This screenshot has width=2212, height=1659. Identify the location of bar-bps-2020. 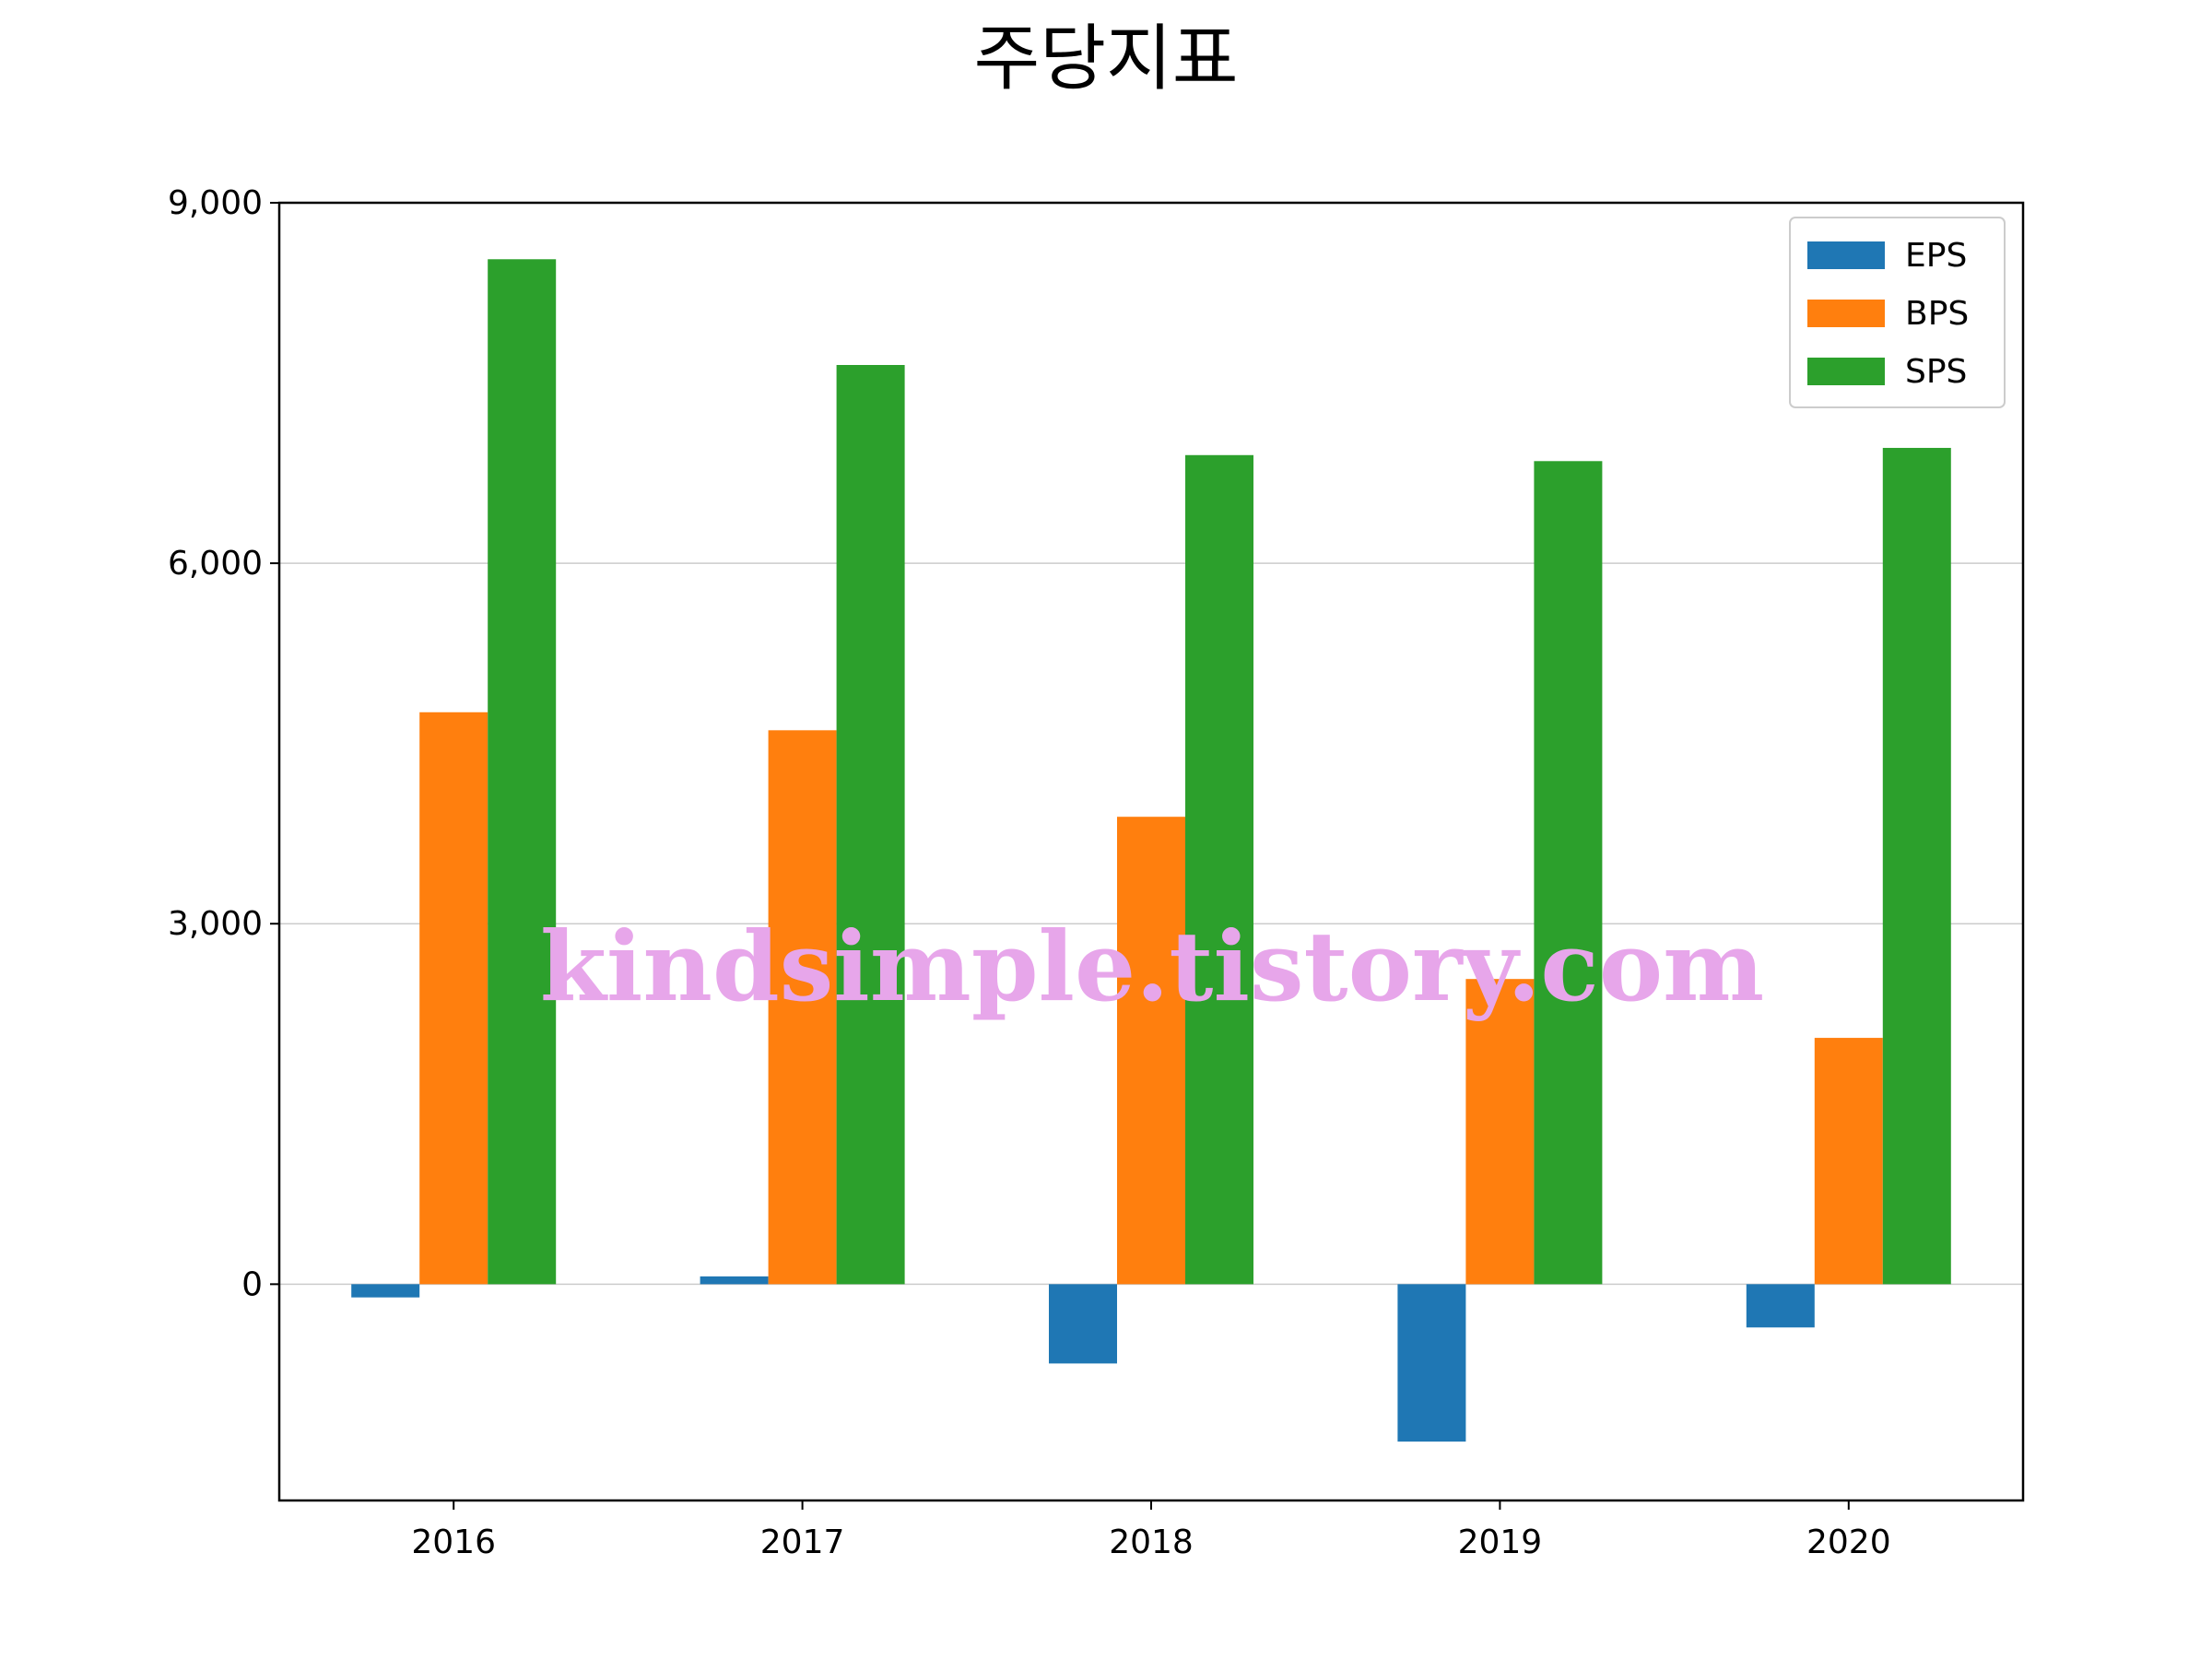
(1848, 1161).